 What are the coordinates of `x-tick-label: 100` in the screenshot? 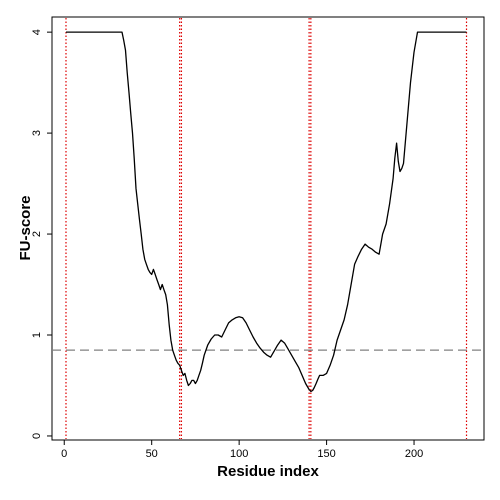 It's located at (239, 454).